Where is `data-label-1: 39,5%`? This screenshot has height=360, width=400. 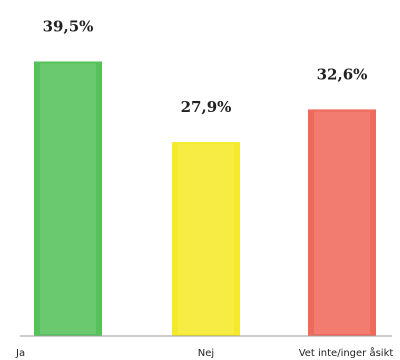 data-label-1: 39,5% is located at coordinates (68, 26).